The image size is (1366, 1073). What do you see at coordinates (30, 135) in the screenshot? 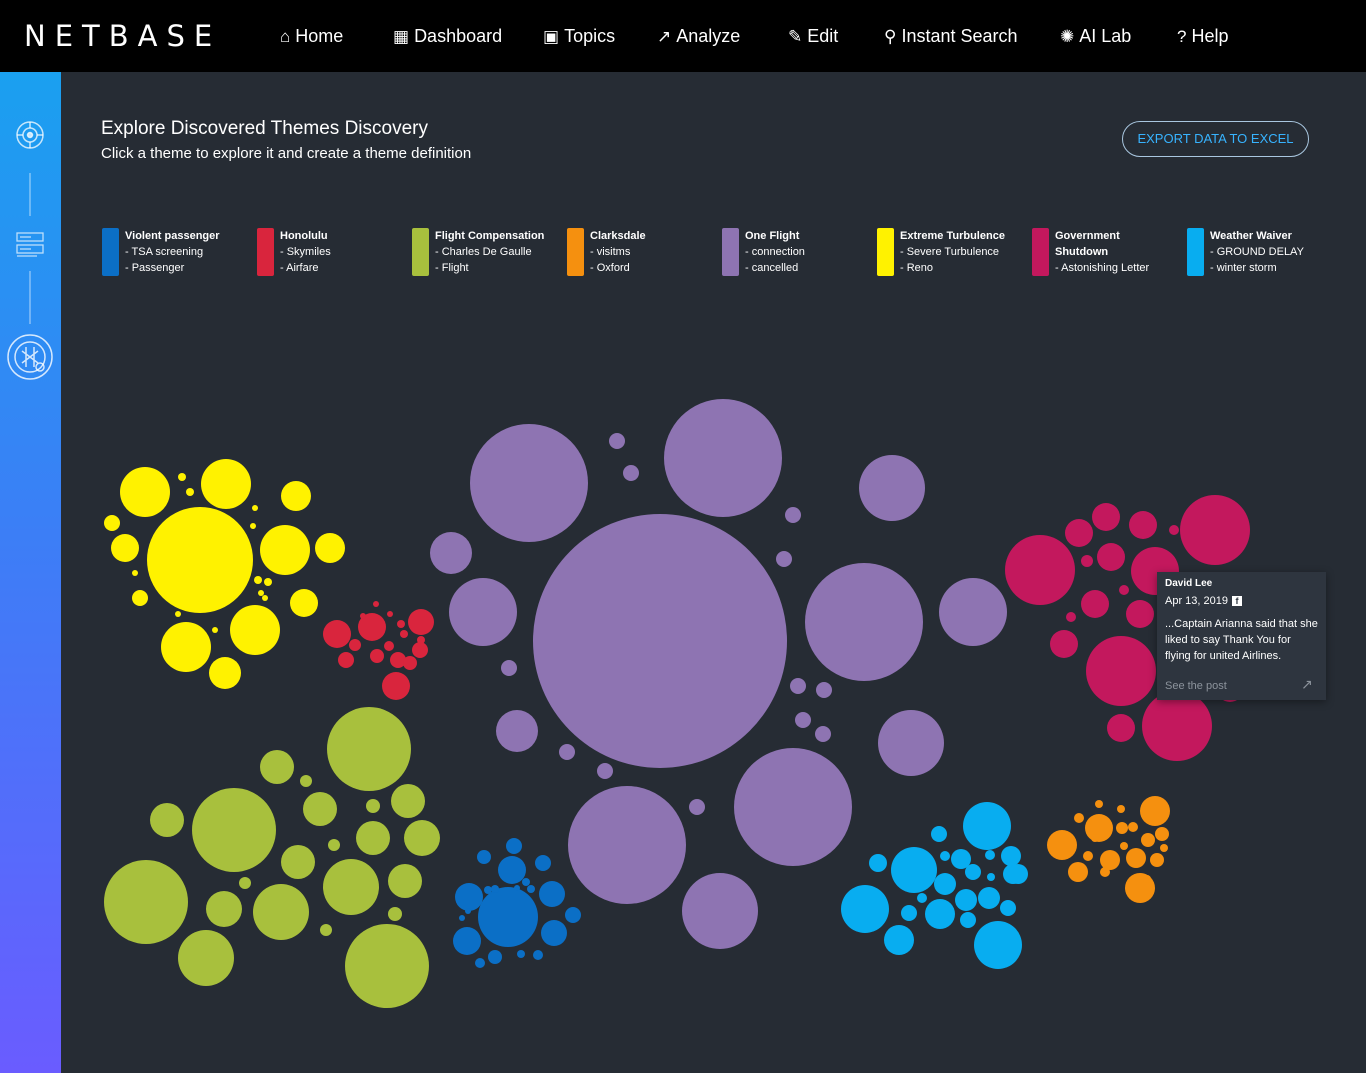
I see `ai-brain-icon` at bounding box center [30, 135].